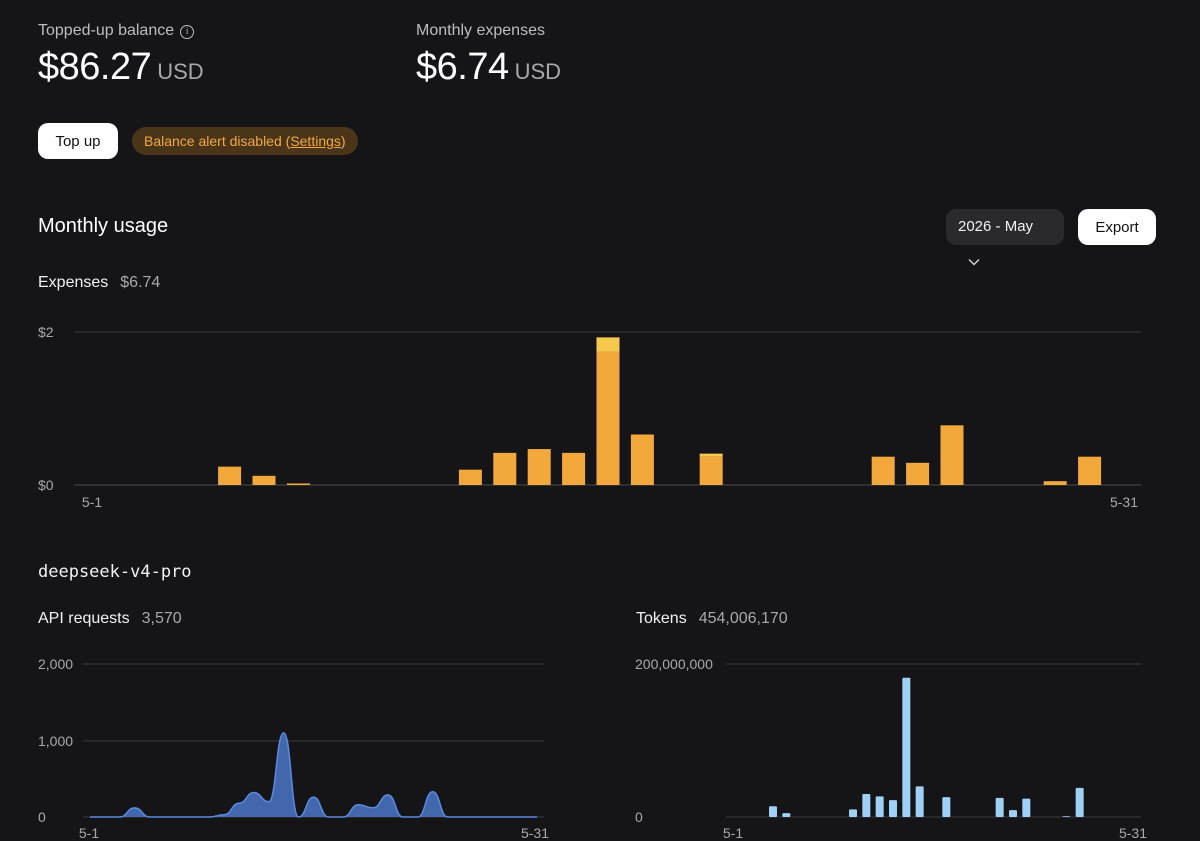 This screenshot has height=841, width=1200. What do you see at coordinates (78, 141) in the screenshot?
I see `top-up-button: Top up` at bounding box center [78, 141].